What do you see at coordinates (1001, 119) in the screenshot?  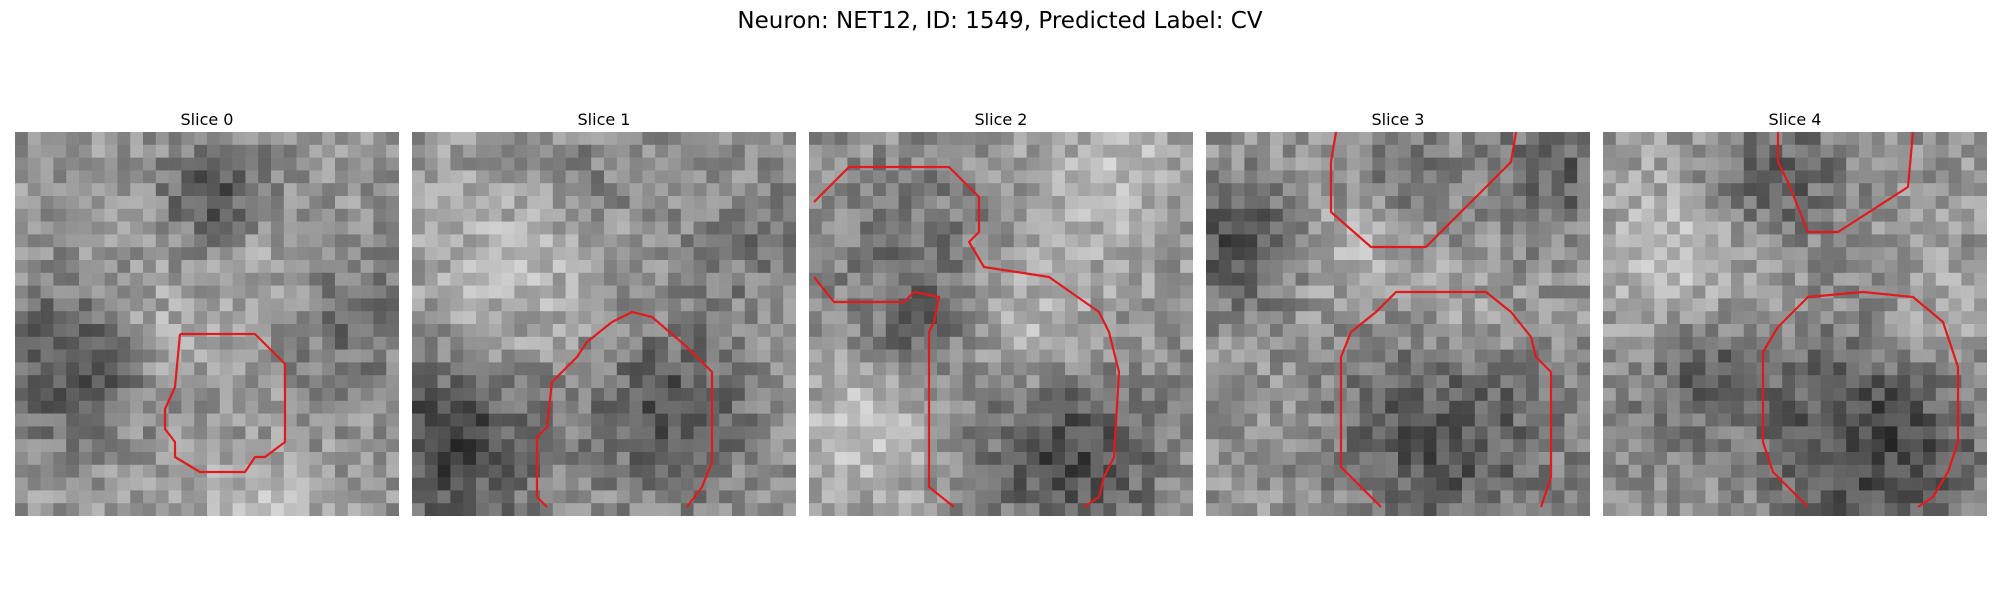 I see `slice-title: Slice 2` at bounding box center [1001, 119].